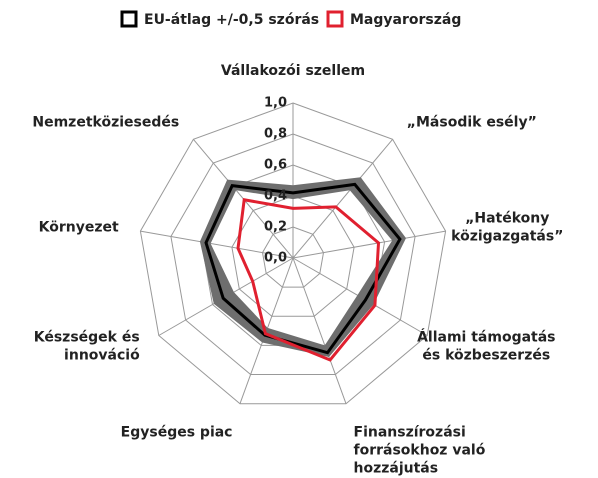 This screenshot has width=598, height=478. Describe the element at coordinates (275, 165) in the screenshot. I see `r-tick-label: 0,6` at that location.